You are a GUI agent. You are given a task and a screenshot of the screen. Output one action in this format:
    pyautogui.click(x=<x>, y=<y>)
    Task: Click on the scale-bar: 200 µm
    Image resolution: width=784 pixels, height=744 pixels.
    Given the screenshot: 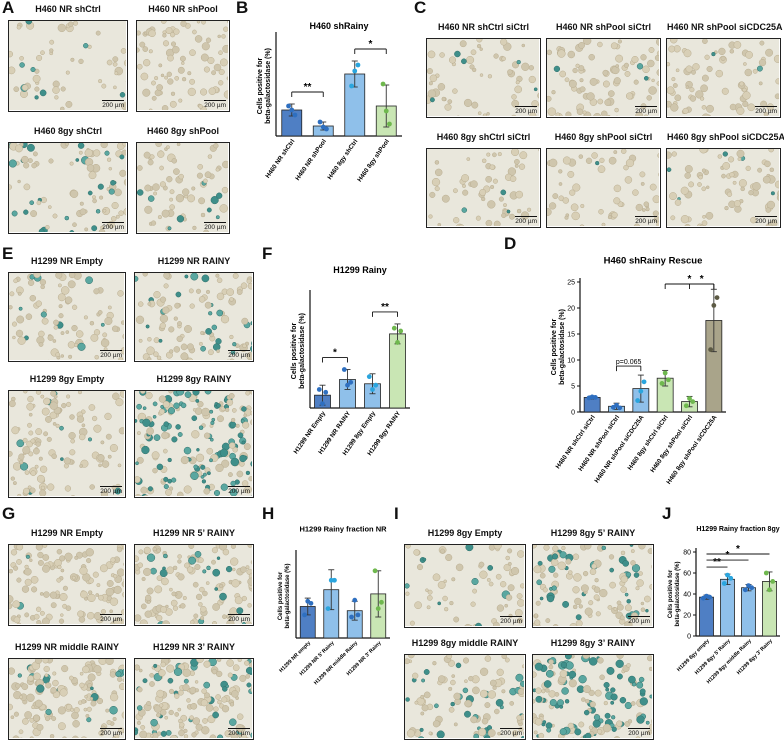 What is the action you would take?
    pyautogui.click(x=239, y=490)
    